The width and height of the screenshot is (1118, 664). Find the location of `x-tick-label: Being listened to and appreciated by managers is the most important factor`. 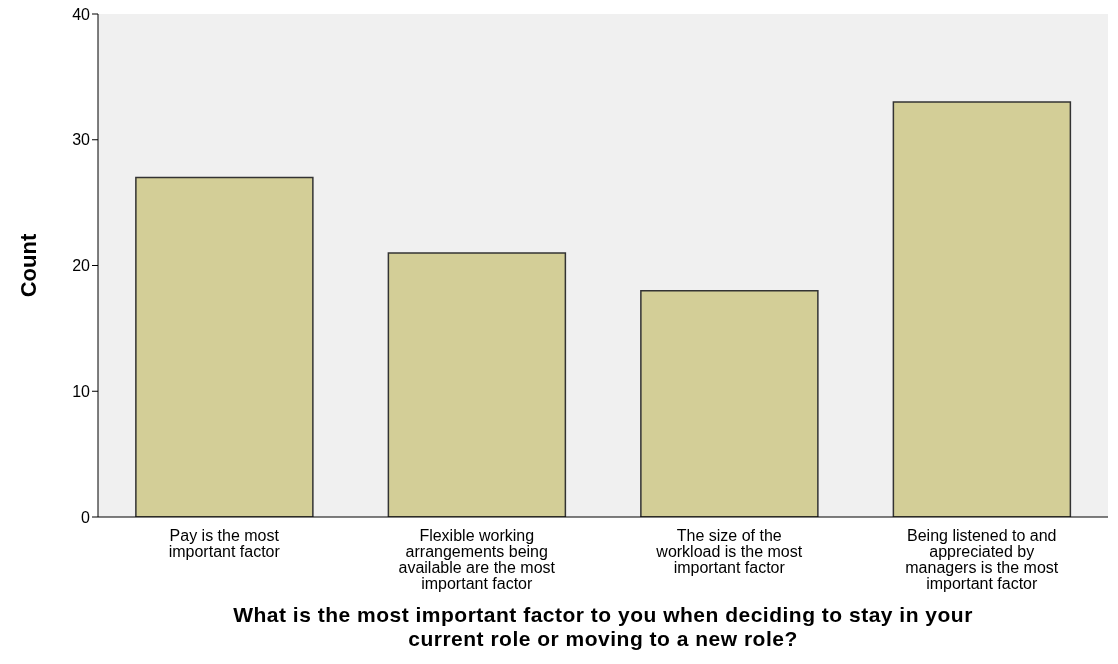

x-tick-label: Being listened to and appreciated by managers is the most important factor is located at coordinates (982, 559).